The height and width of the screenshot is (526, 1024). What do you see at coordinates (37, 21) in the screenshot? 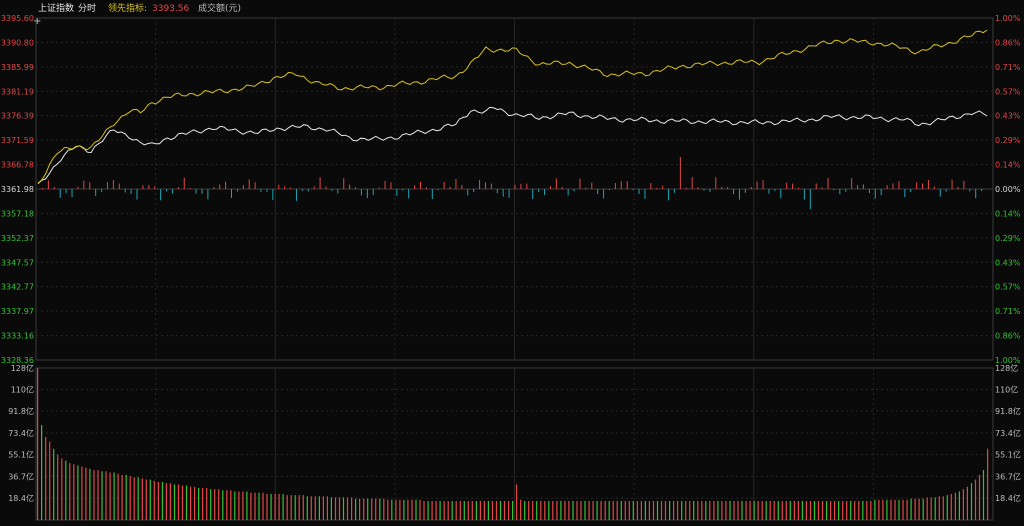
I see `crosshair-icon: +` at bounding box center [37, 21].